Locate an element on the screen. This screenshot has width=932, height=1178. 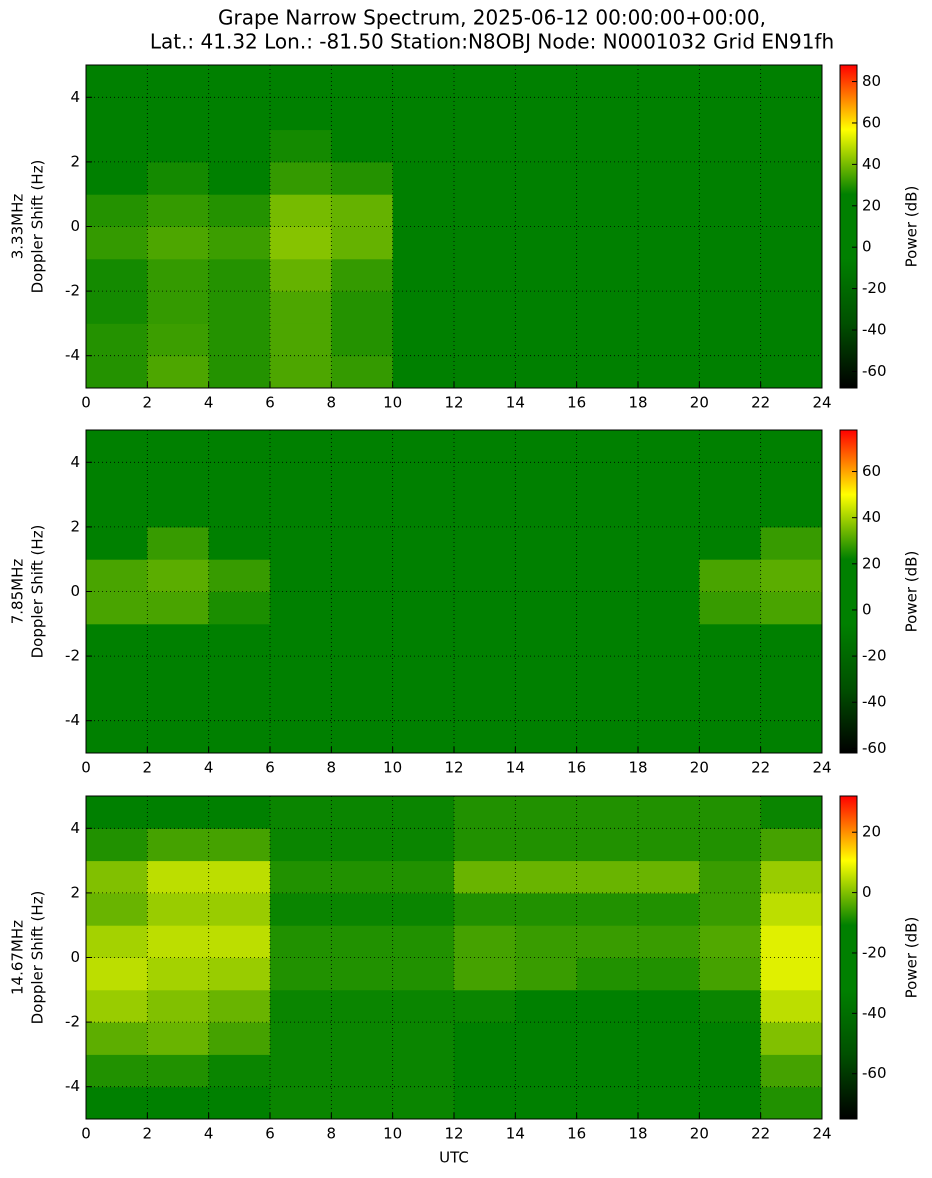
y-axis-label: 14.67MHz is located at coordinates (18, 957).